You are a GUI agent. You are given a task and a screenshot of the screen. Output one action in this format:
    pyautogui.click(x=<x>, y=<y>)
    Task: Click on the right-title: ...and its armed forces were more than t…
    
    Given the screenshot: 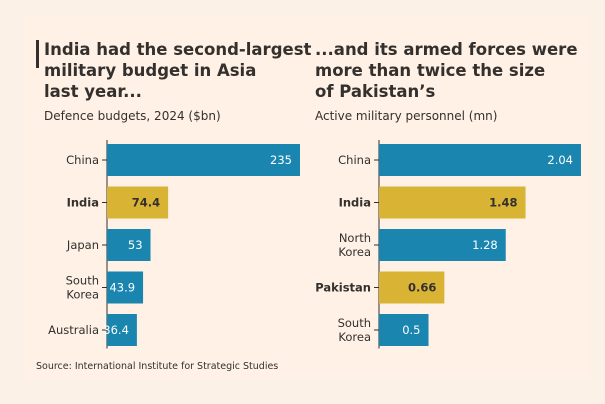 What is the action you would take?
    pyautogui.click(x=450, y=70)
    